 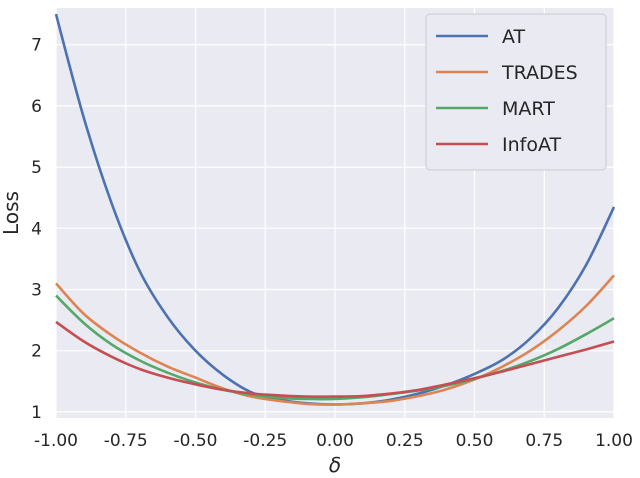 I want to click on y-tick-label: 3, so click(x=36, y=290).